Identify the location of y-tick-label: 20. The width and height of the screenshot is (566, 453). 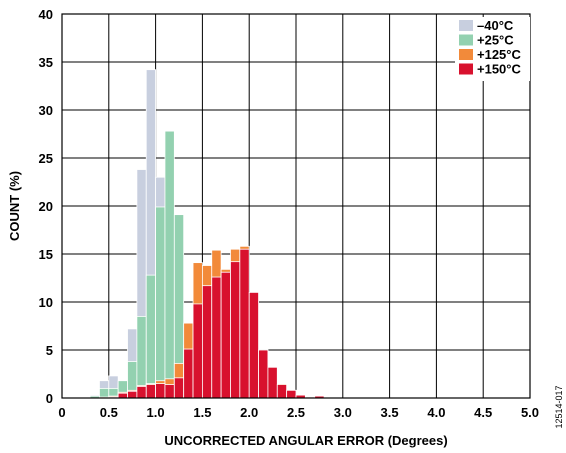
(46, 206).